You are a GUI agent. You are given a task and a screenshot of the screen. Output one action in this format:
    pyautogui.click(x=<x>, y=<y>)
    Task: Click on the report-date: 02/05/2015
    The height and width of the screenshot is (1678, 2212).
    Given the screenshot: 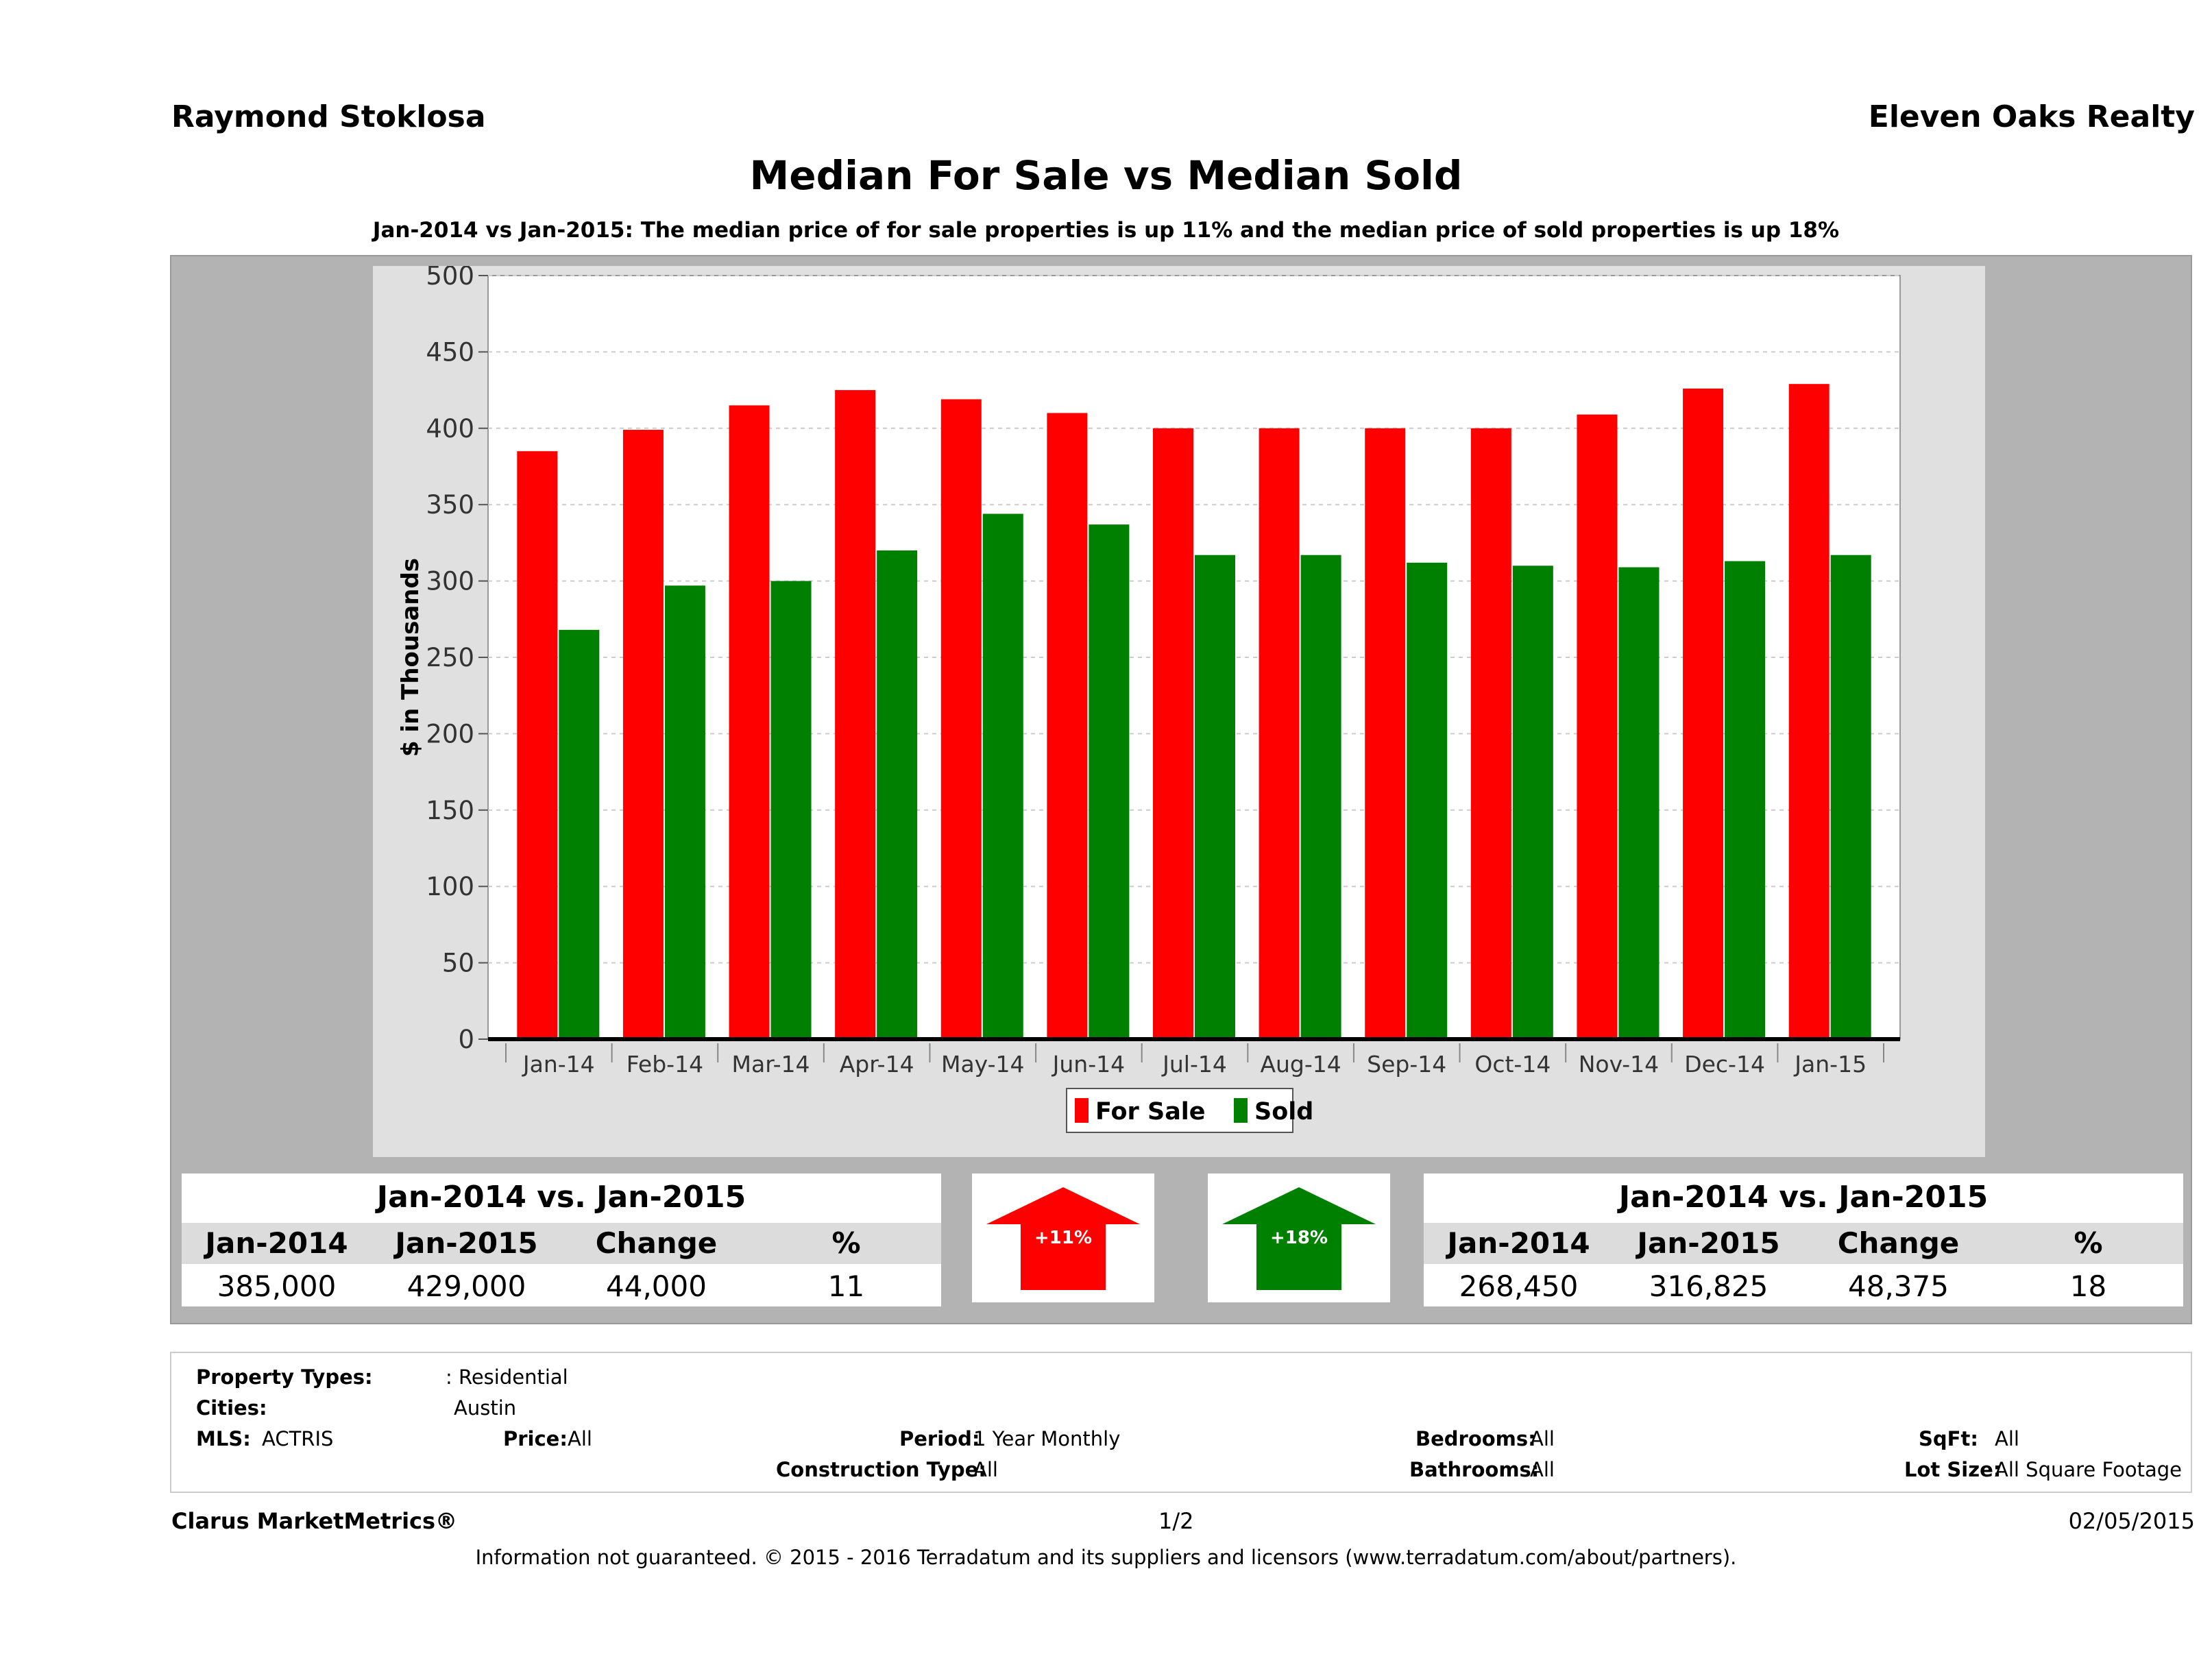 What is the action you would take?
    pyautogui.click(x=2131, y=1521)
    